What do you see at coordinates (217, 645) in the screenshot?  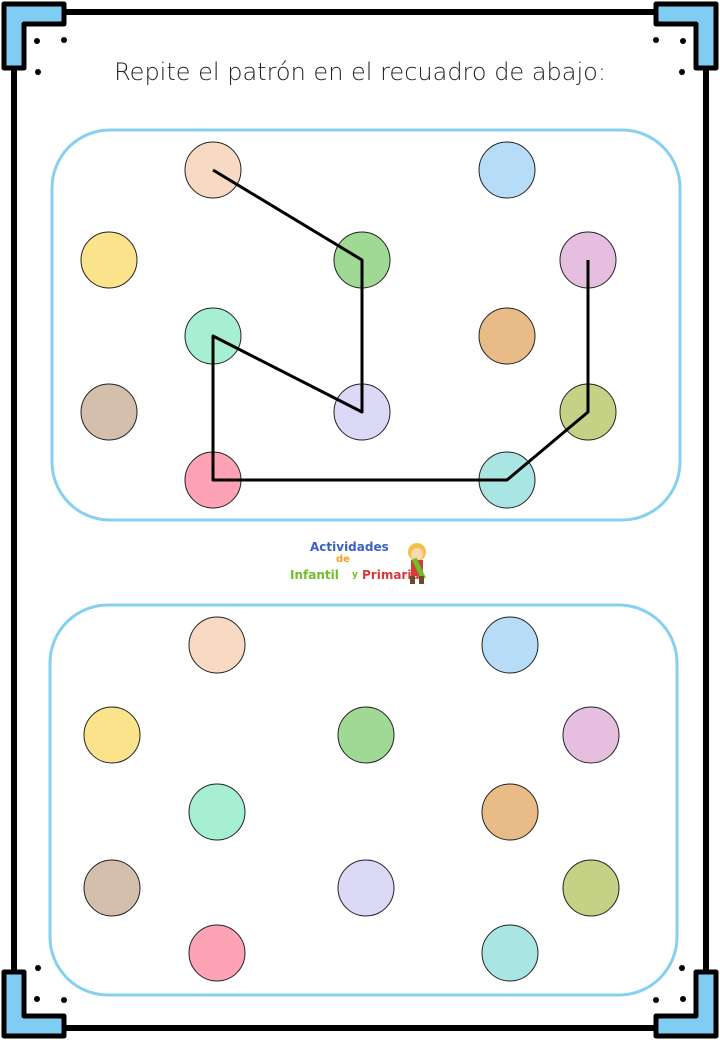 I see `dot-peach` at bounding box center [217, 645].